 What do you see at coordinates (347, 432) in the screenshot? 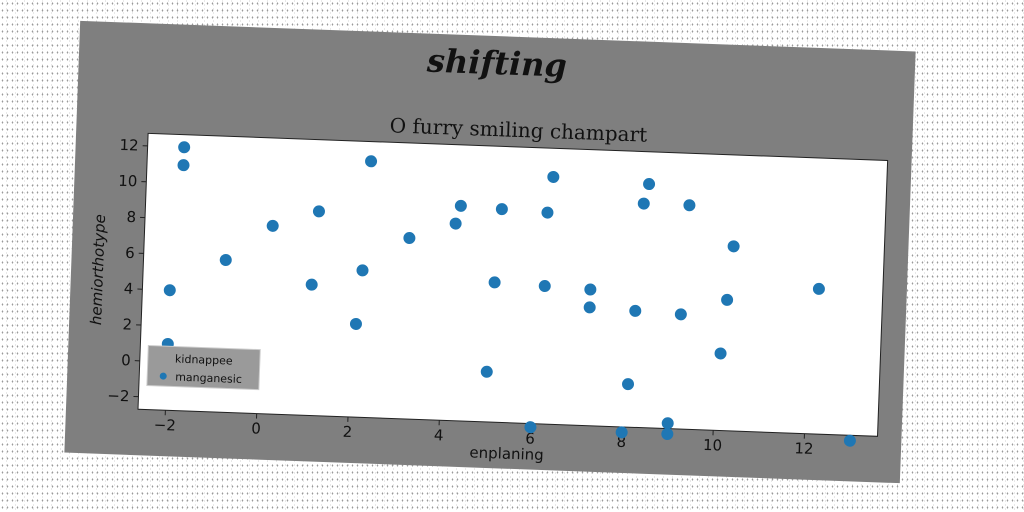
I see `x-tick-label: 2` at bounding box center [347, 432].